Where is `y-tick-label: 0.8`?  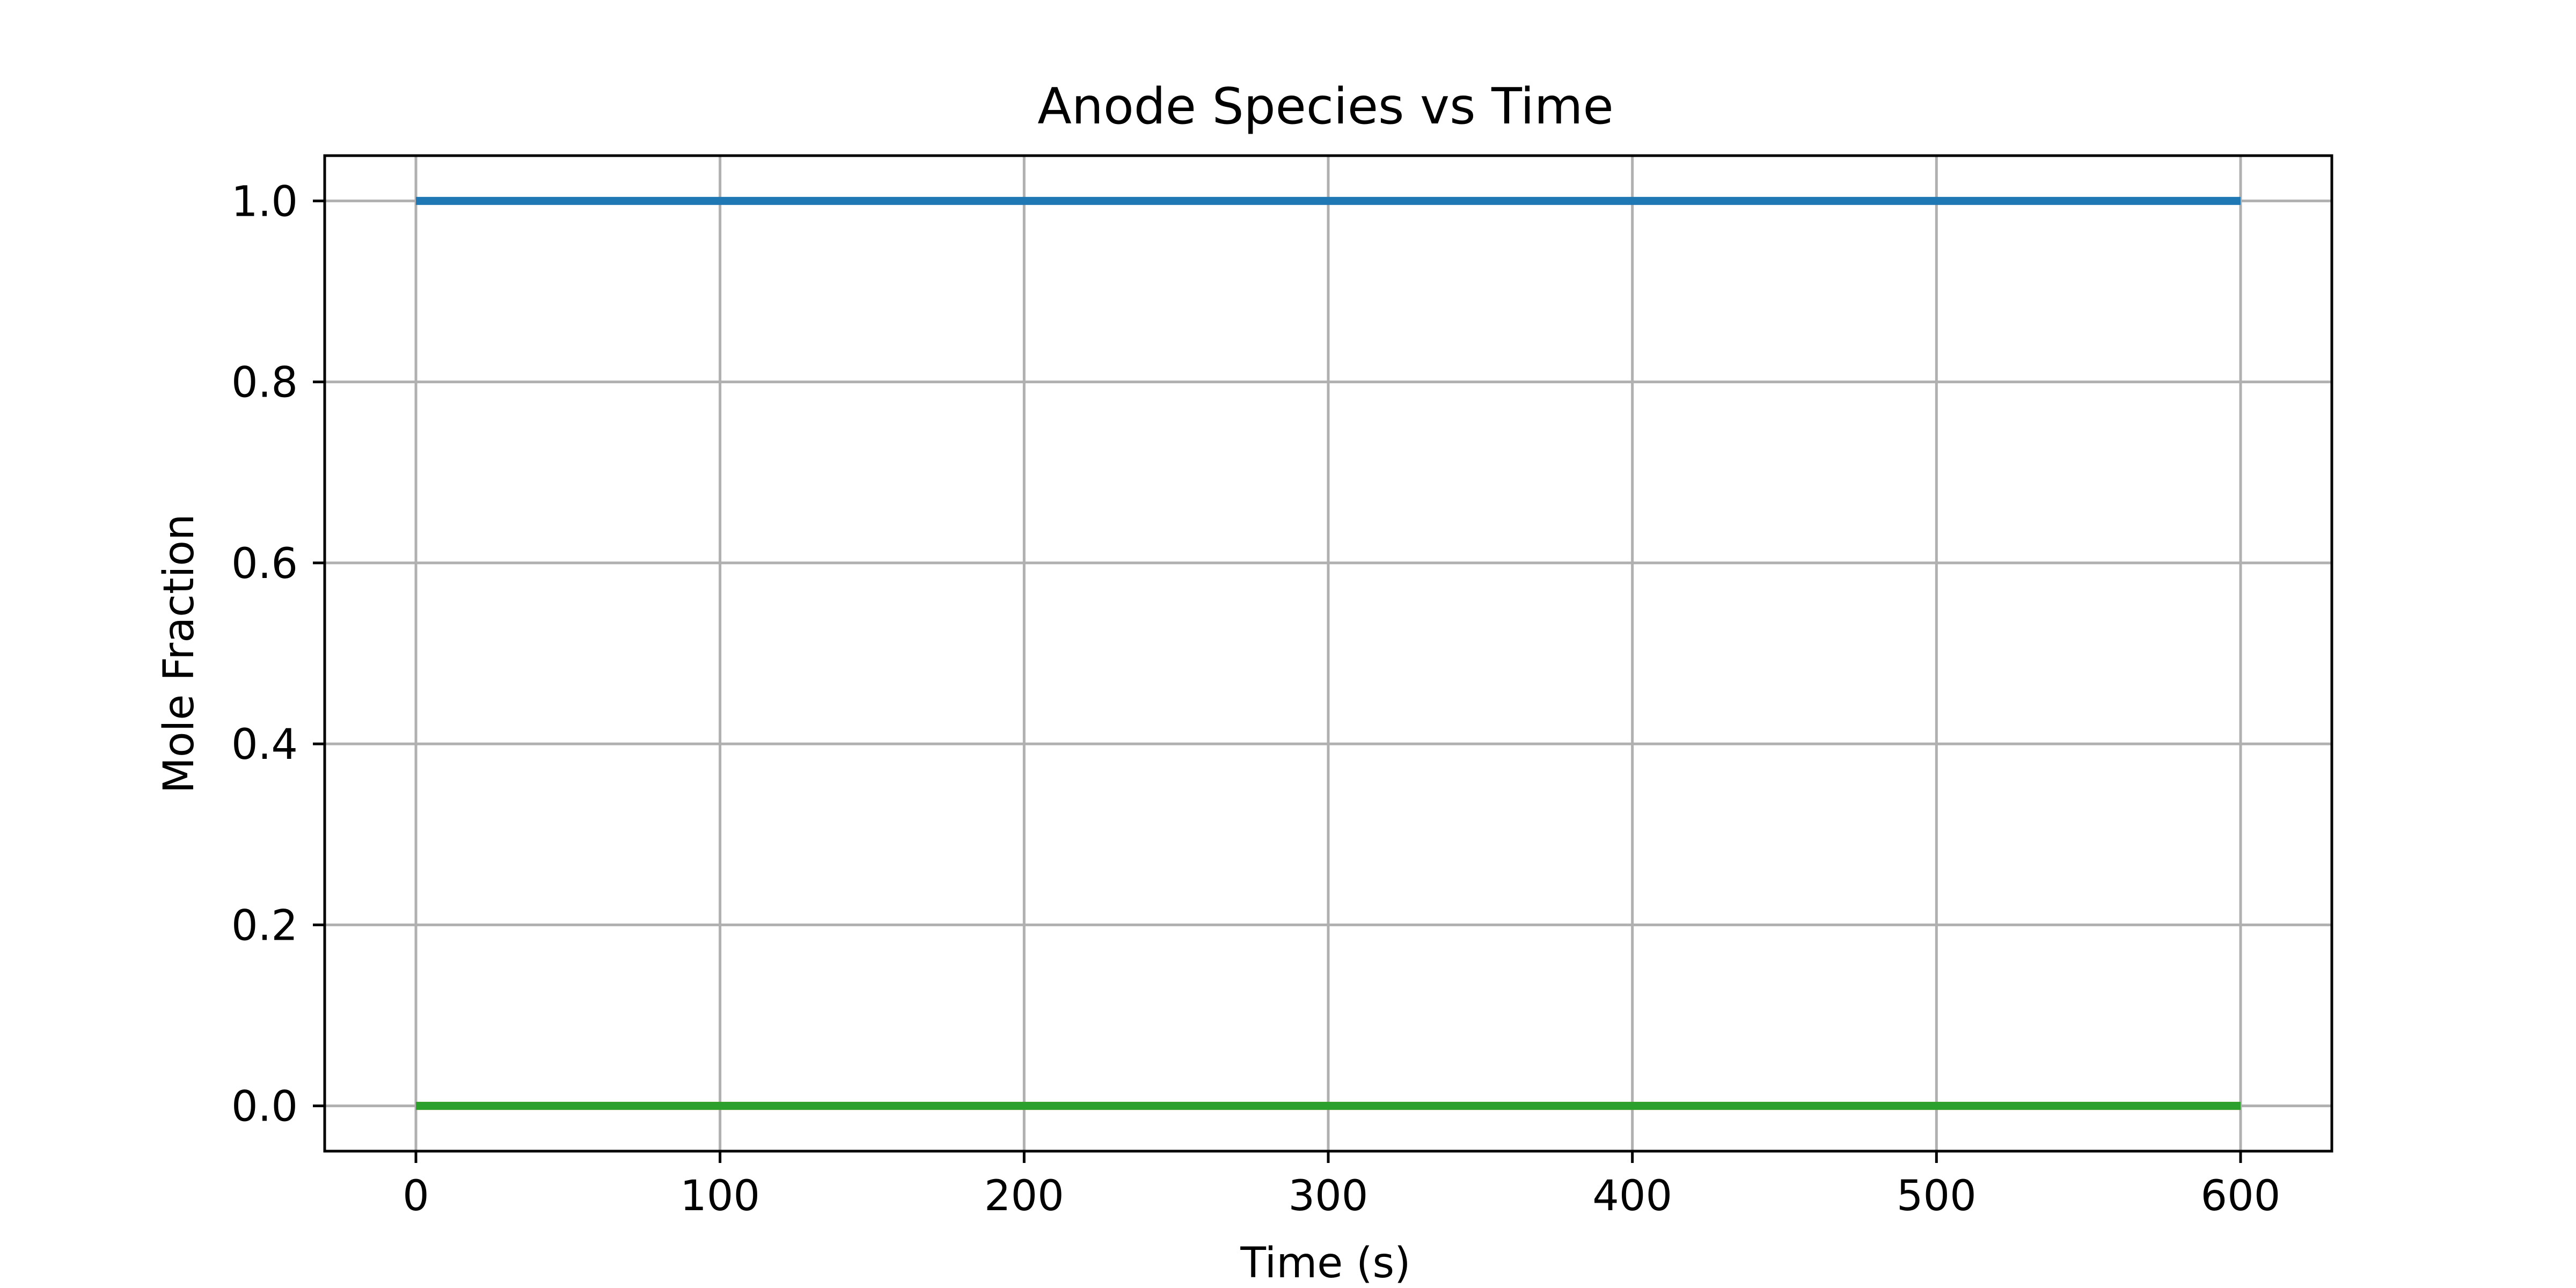 y-tick-label: 0.8 is located at coordinates (264, 383).